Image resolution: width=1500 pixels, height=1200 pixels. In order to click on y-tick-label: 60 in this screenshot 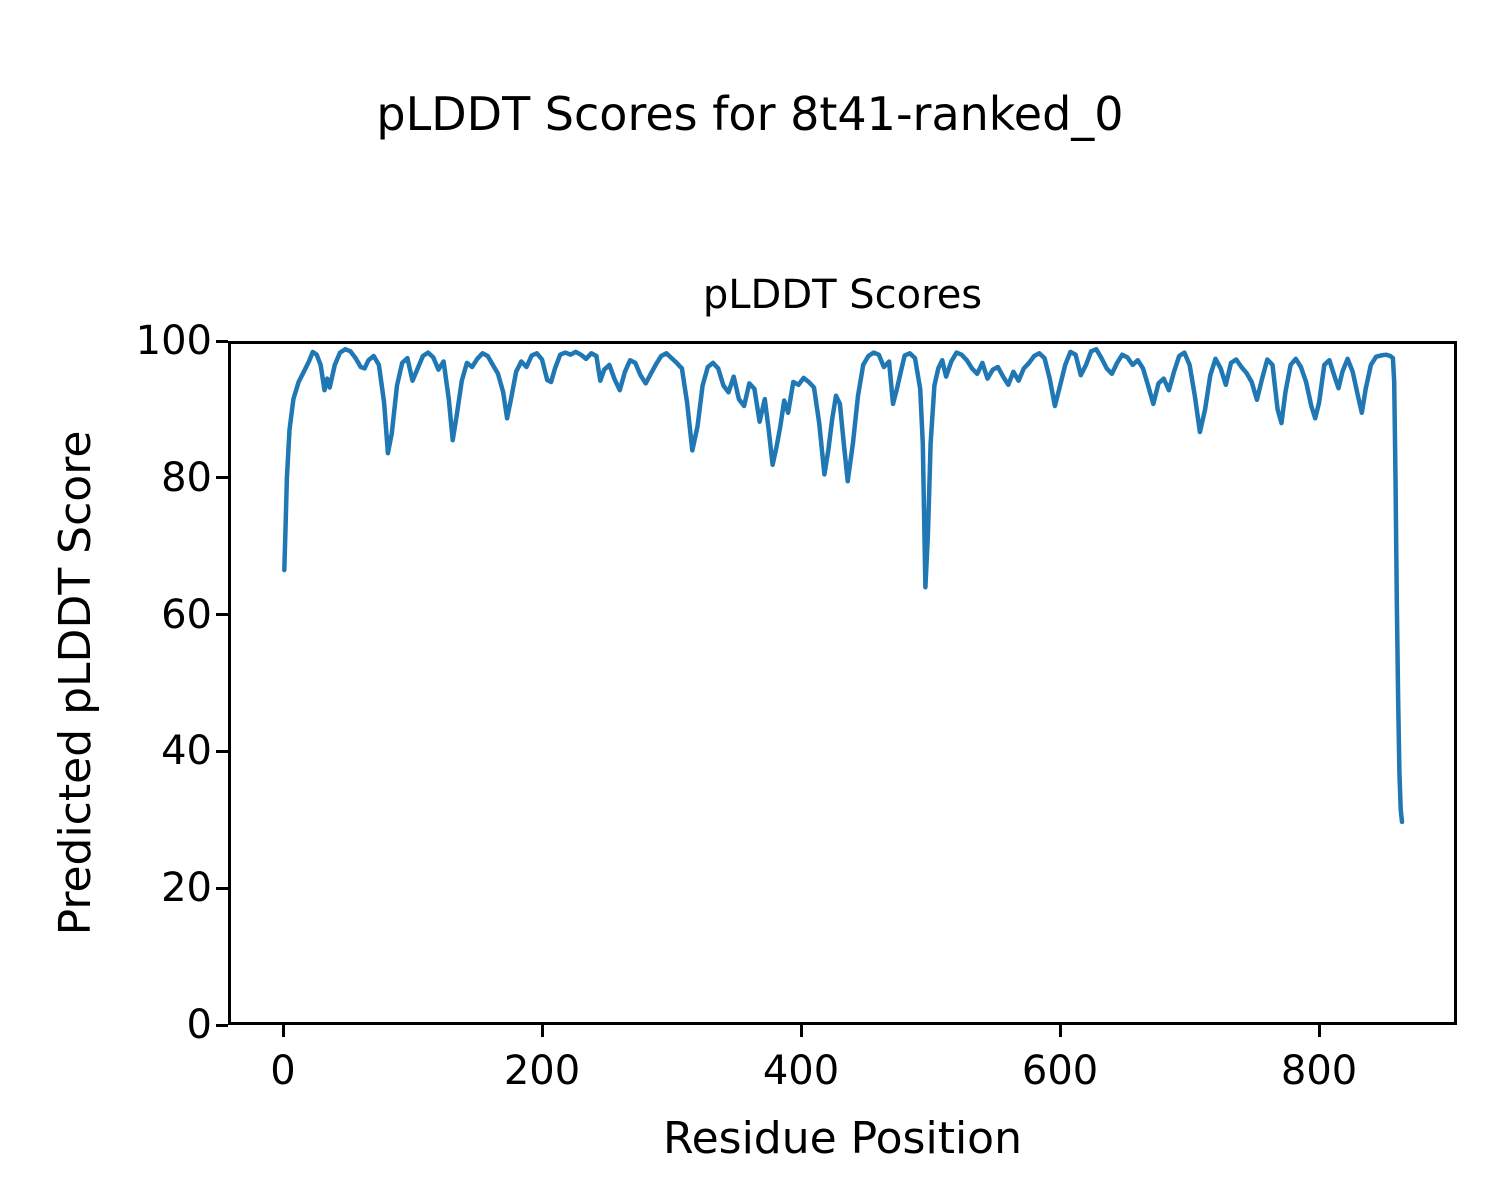, I will do `click(186, 614)`.